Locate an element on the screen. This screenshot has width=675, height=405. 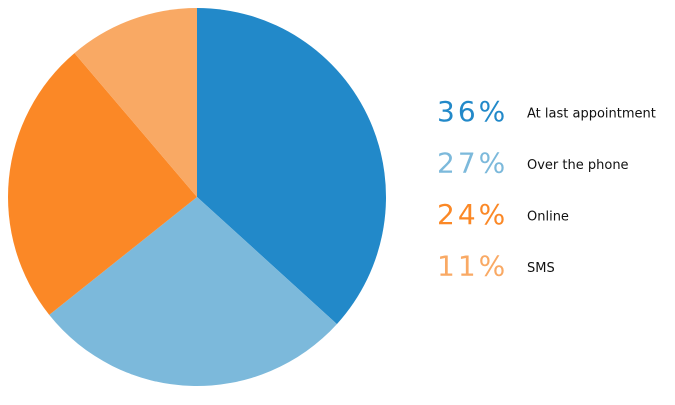
legend-value: 24% is located at coordinates (472, 214).